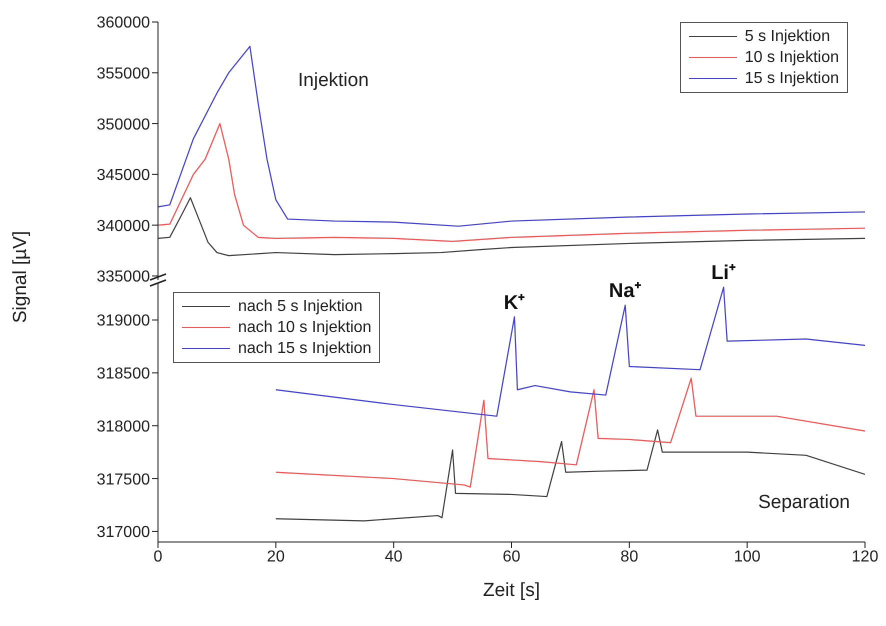 This screenshot has height=626, width=886. Describe the element at coordinates (123, 321) in the screenshot. I see `y-tick-label: 319000` at that location.